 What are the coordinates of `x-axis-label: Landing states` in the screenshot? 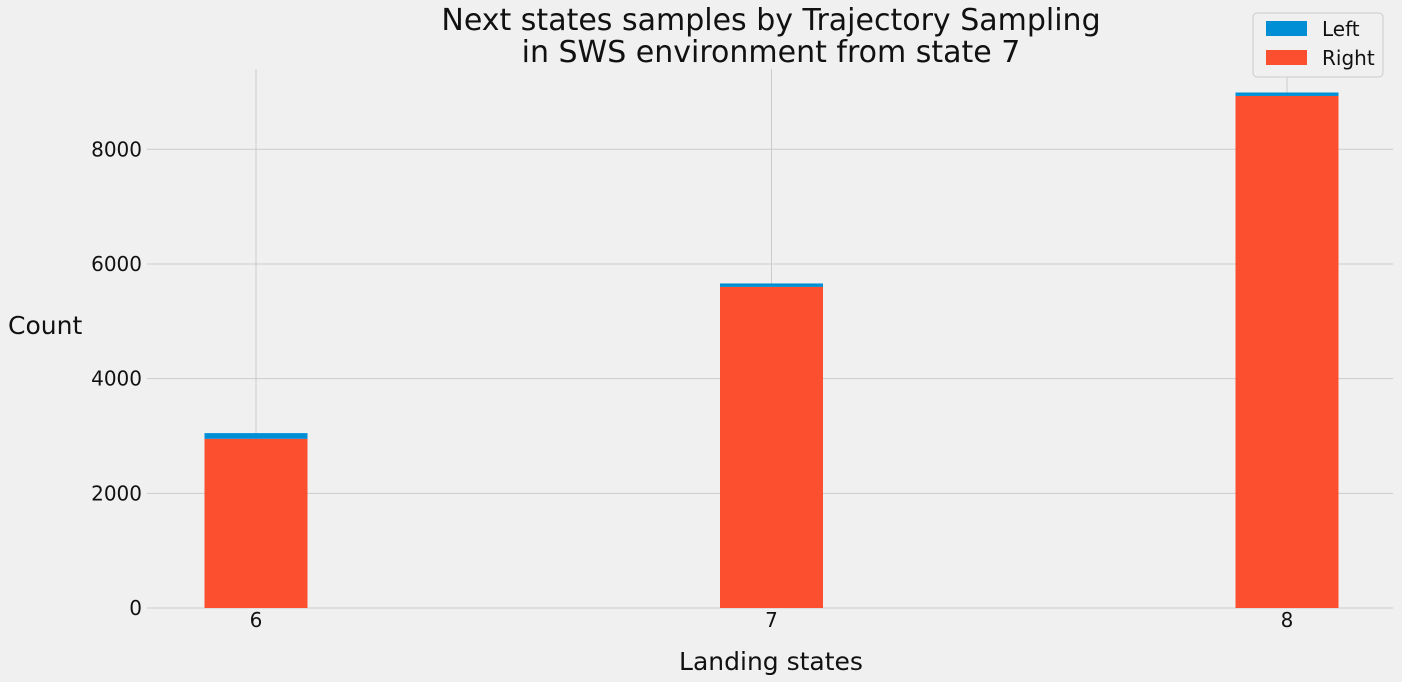 It's located at (771, 661).